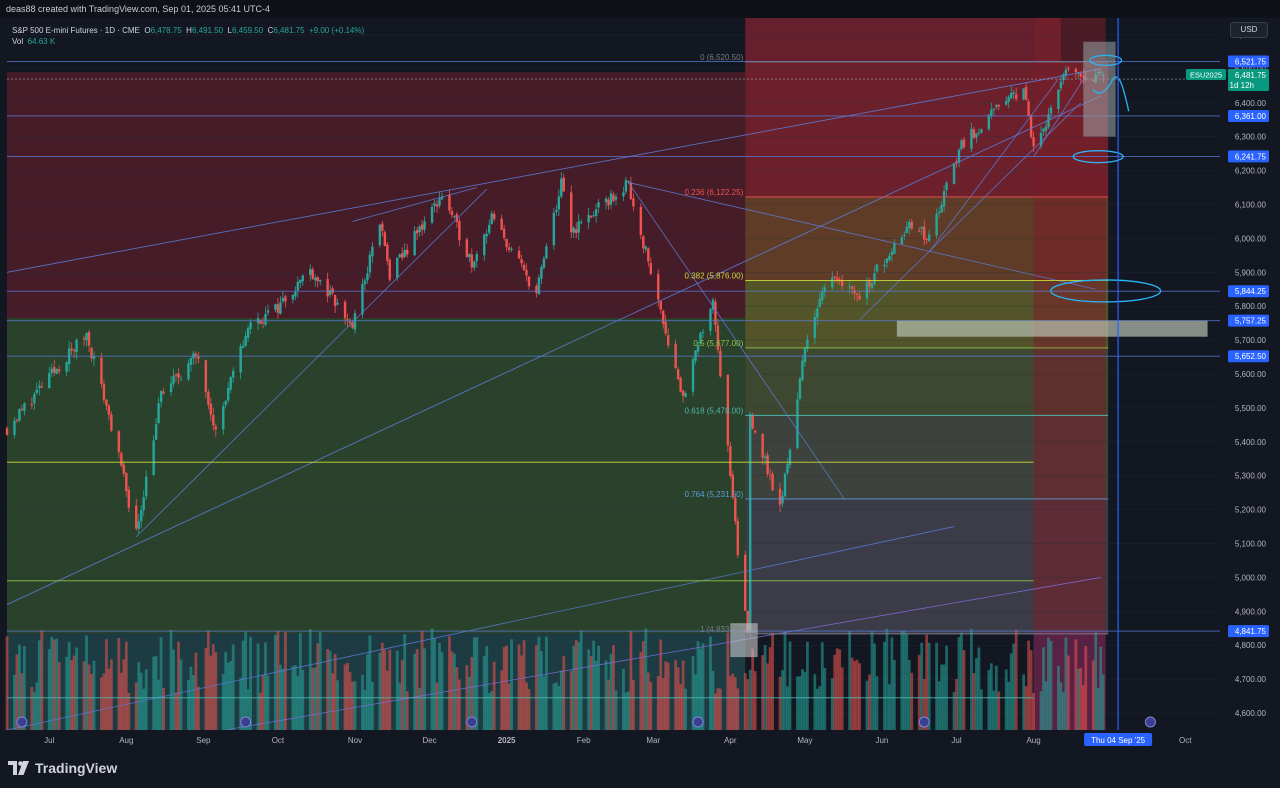  Describe the element at coordinates (18, 768) in the screenshot. I see `tradingview-icon` at that location.